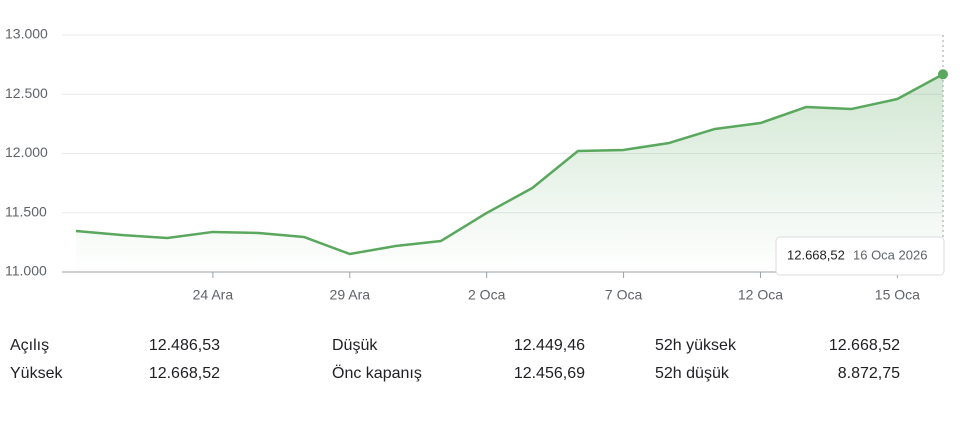 The width and height of the screenshot is (960, 423). Describe the element at coordinates (26, 271) in the screenshot. I see `y-tick-label: 11.000` at that location.